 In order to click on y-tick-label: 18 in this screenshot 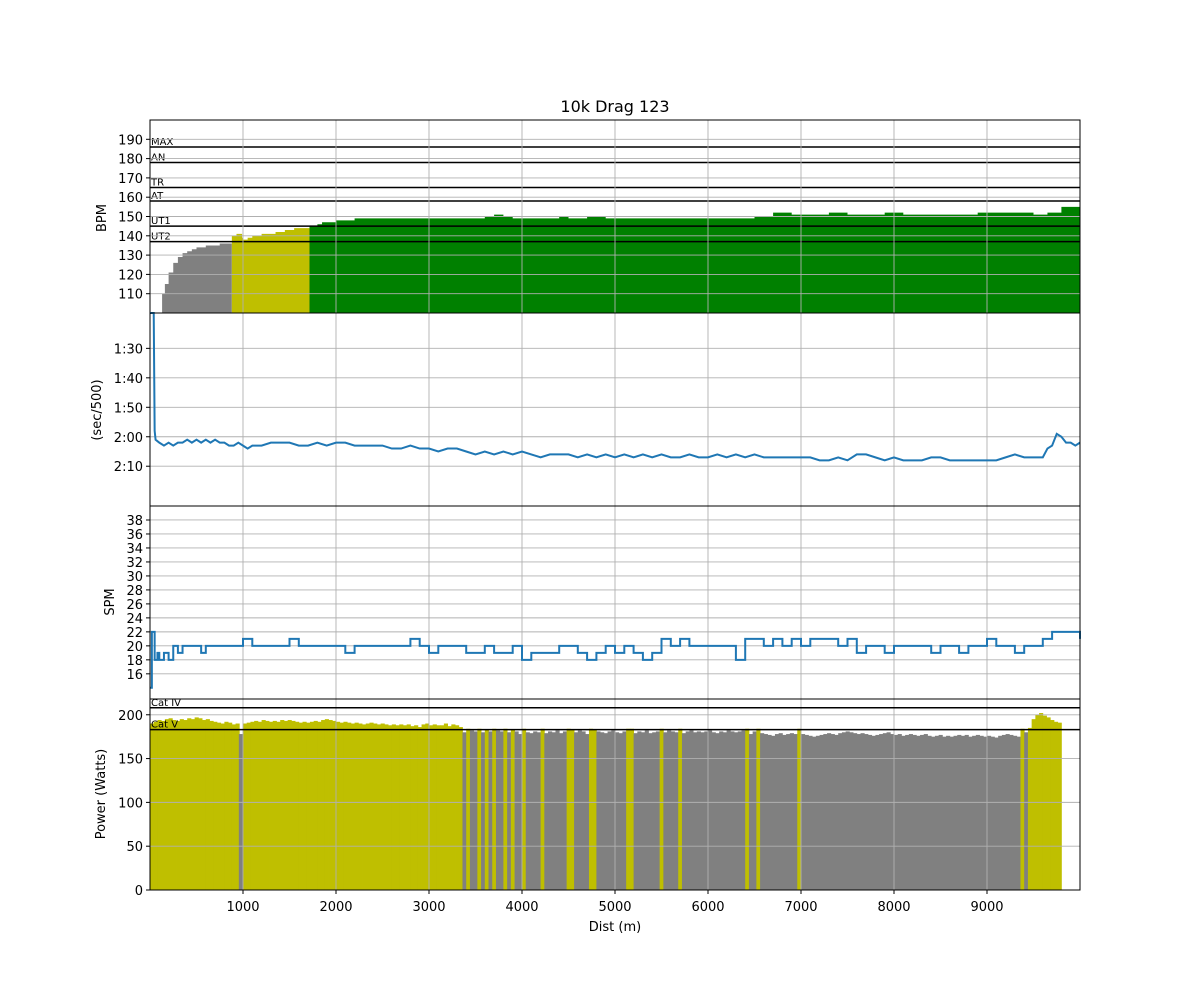, I will do `click(134, 661)`.